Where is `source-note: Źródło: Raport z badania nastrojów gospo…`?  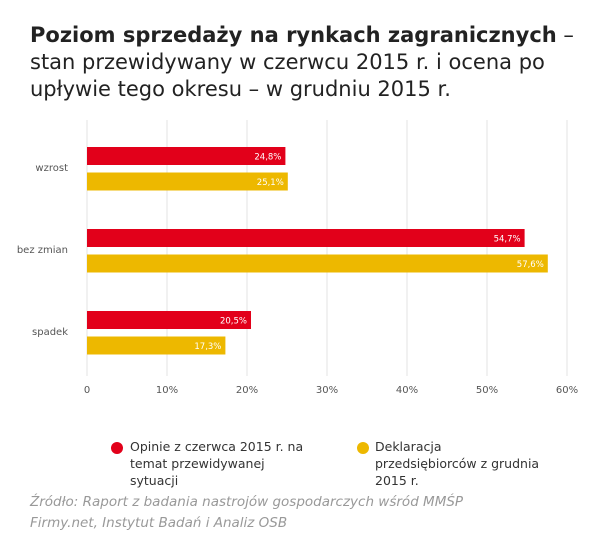
source-note: Źródło: Raport z badania nastrojów gospo… is located at coordinates (247, 512).